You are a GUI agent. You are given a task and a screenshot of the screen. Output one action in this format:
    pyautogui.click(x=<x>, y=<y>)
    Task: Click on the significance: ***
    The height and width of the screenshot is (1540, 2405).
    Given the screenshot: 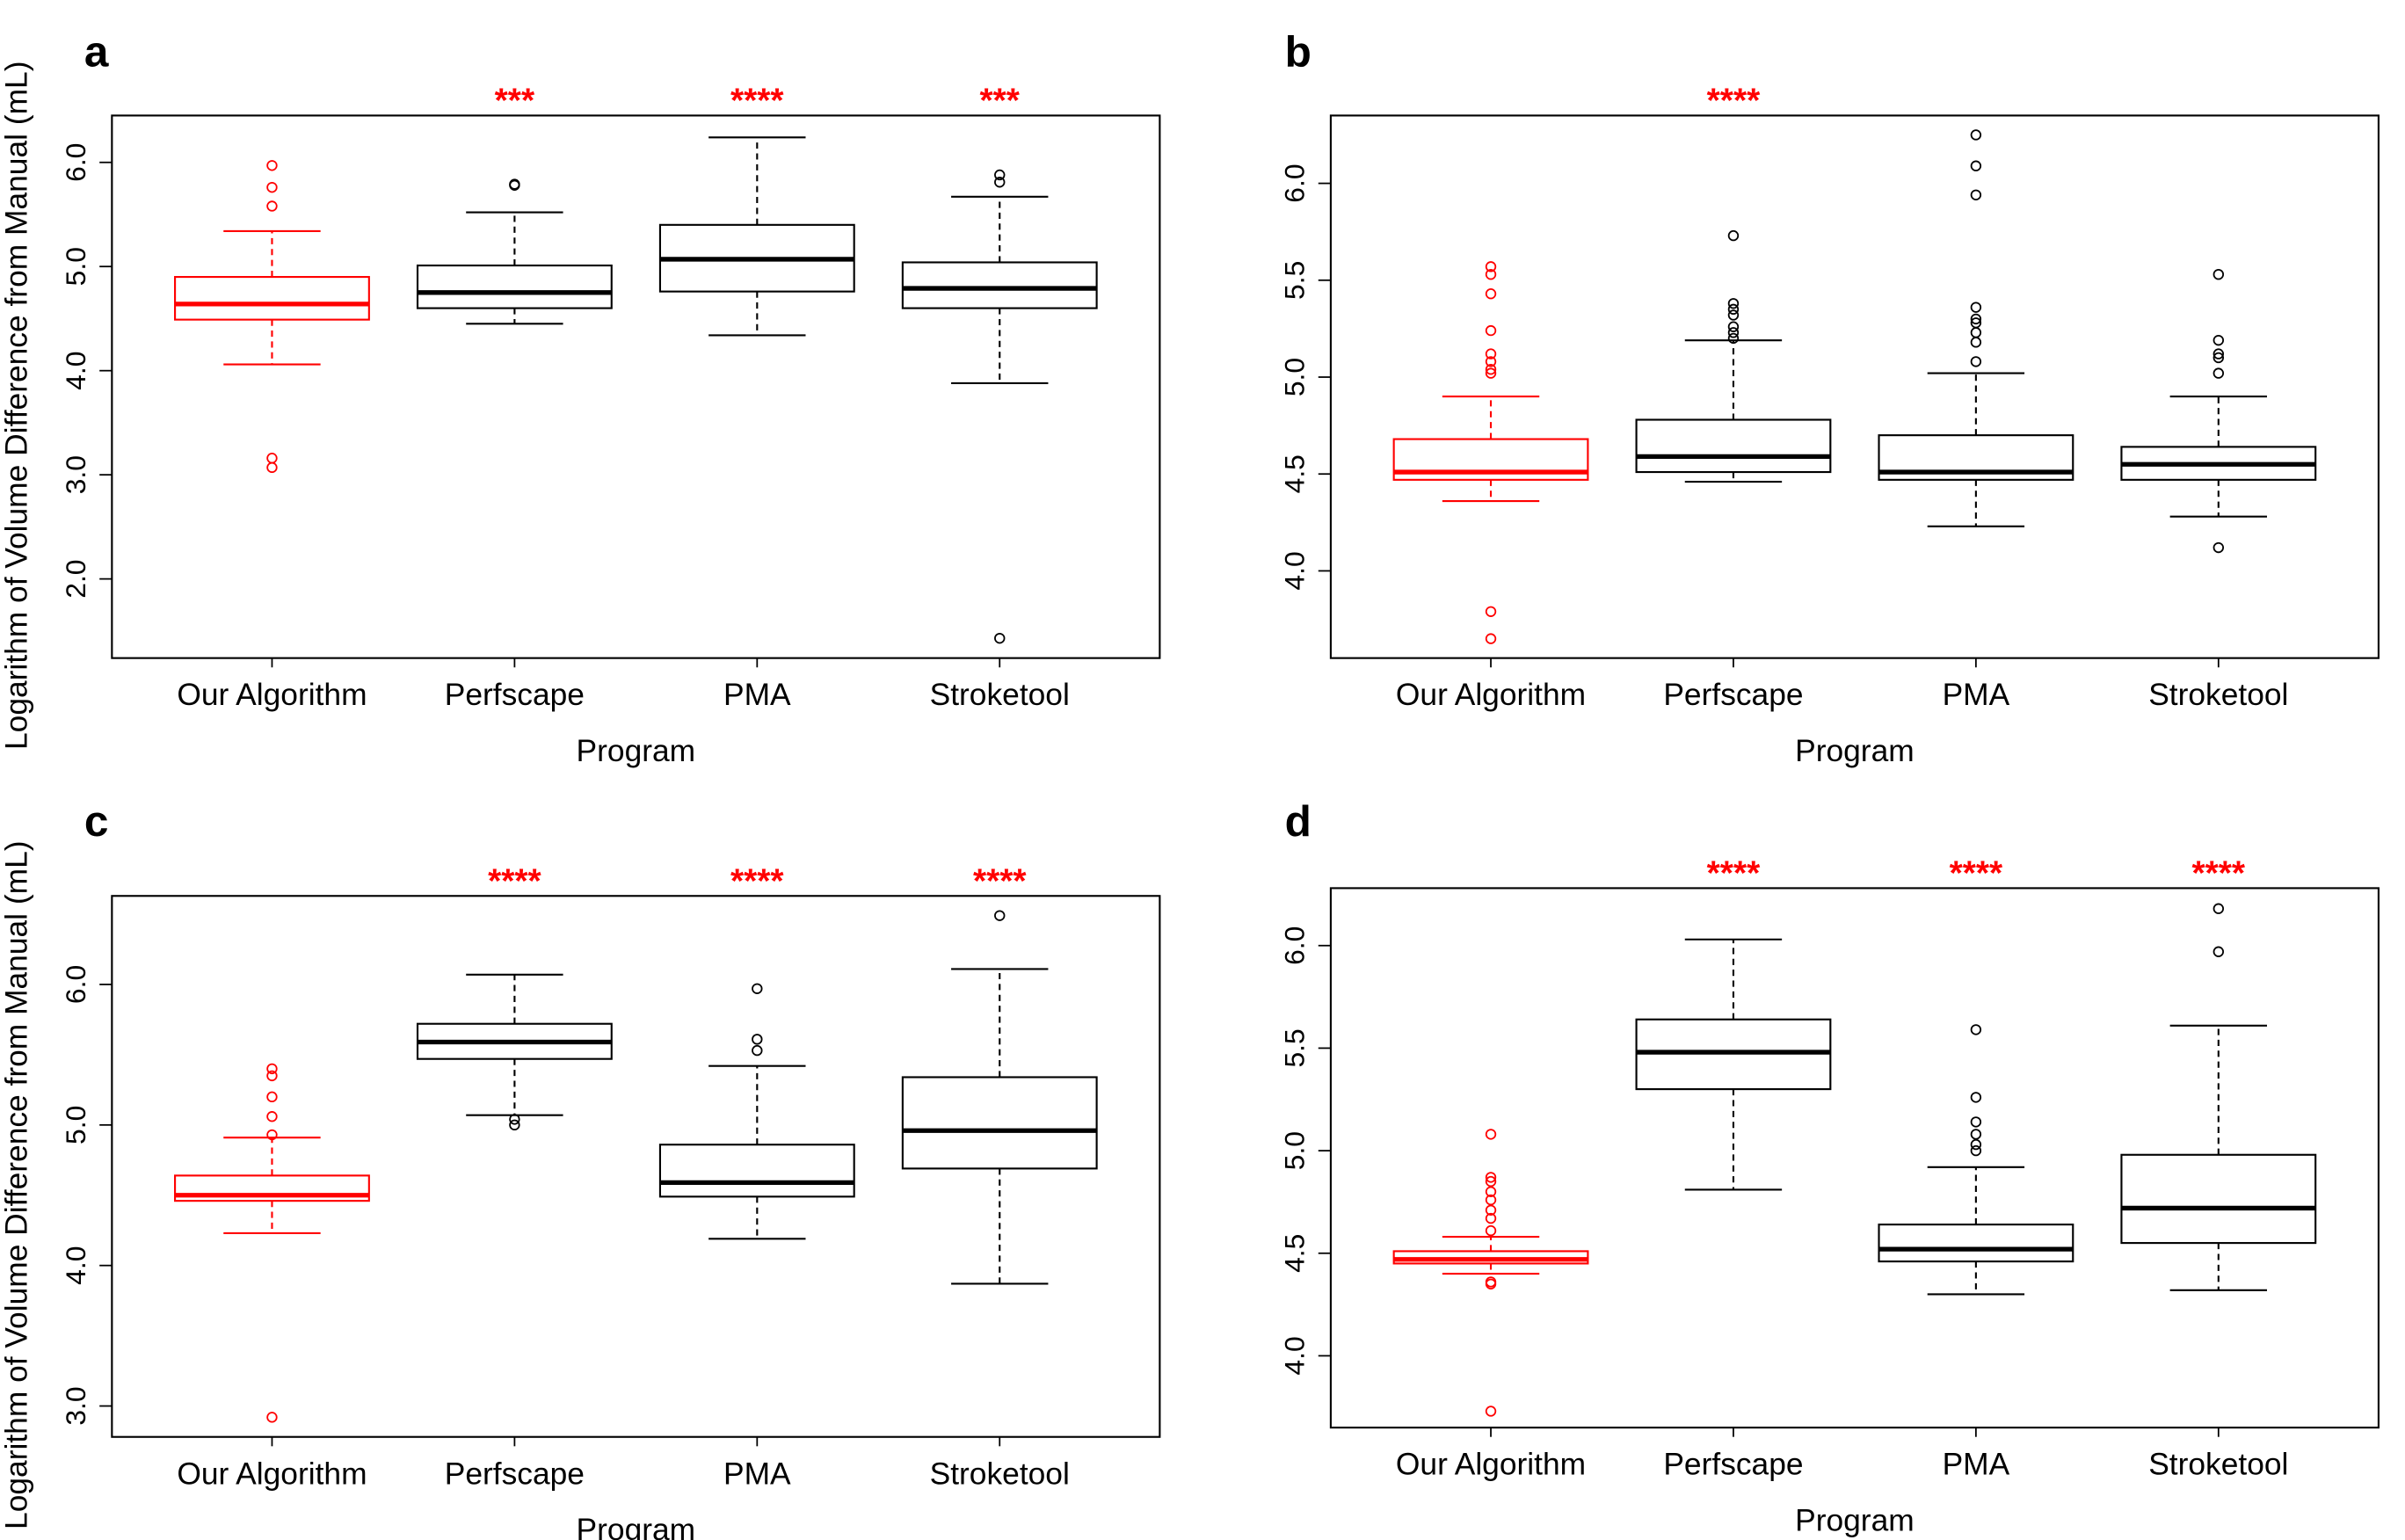 What is the action you would take?
    pyautogui.click(x=1001, y=101)
    